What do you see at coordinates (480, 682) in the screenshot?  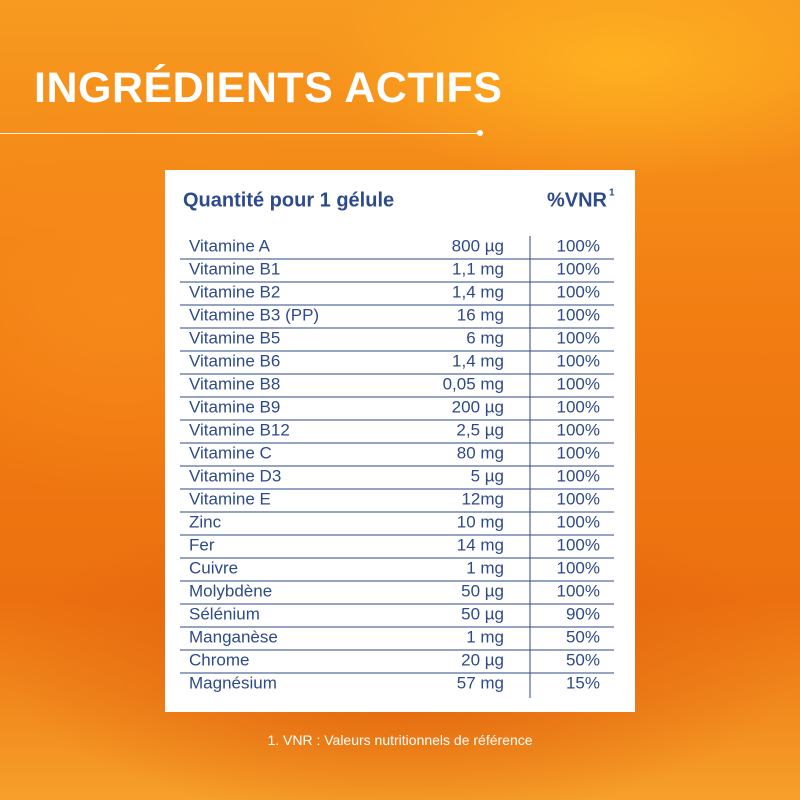 I see `ingredient-amount: 57 mg` at bounding box center [480, 682].